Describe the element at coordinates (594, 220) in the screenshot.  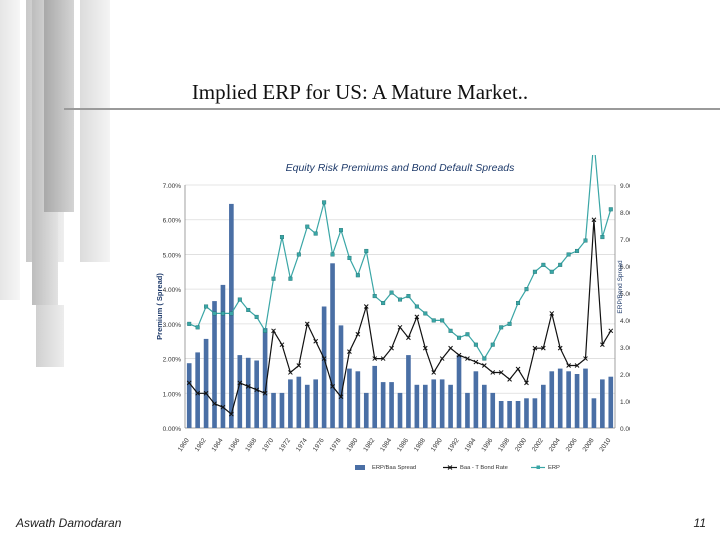
I see `spread-point-2008` at that location.